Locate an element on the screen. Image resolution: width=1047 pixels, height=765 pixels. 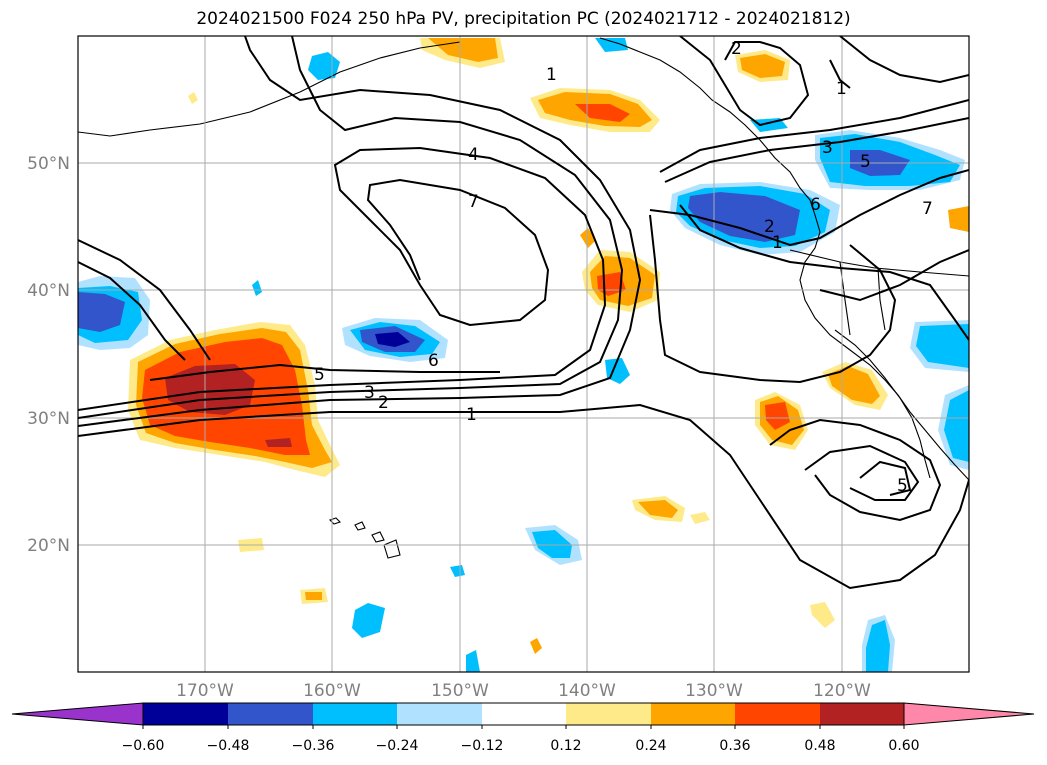
lon-label-140w: 140°W is located at coordinates (587, 691).